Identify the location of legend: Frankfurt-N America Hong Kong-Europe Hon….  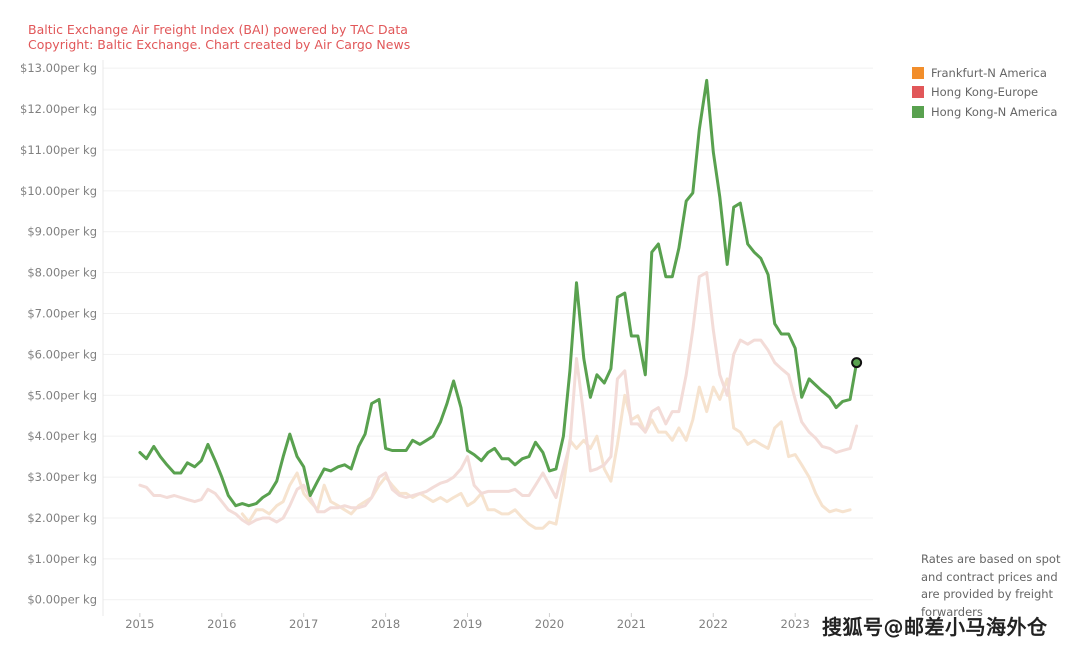
(984, 92).